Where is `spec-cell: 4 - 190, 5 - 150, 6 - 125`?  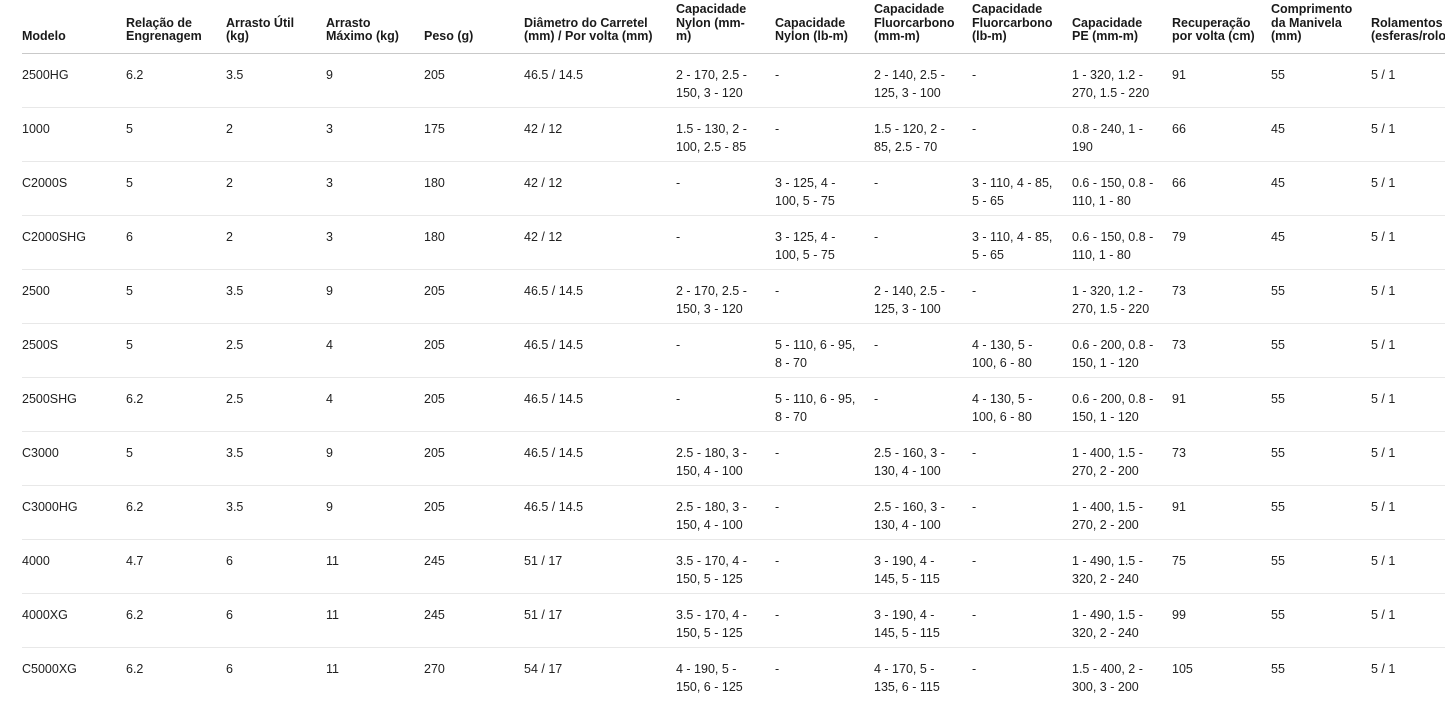
spec-cell: 4 - 190, 5 - 150, 6 - 125 is located at coordinates (725, 673).